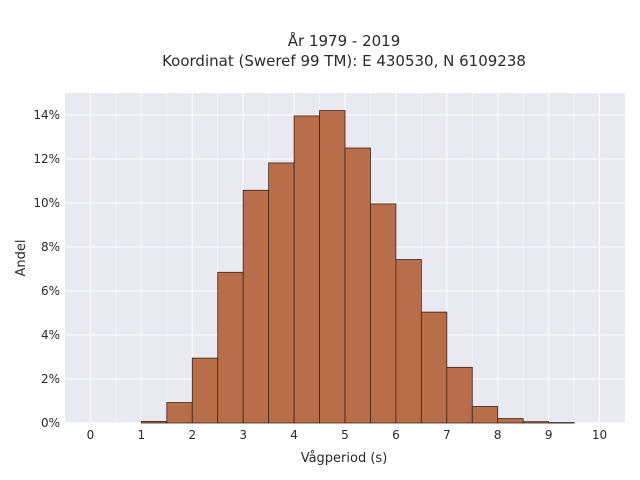 This screenshot has height=480, width=640. I want to click on x-tick-label: 6, so click(396, 435).